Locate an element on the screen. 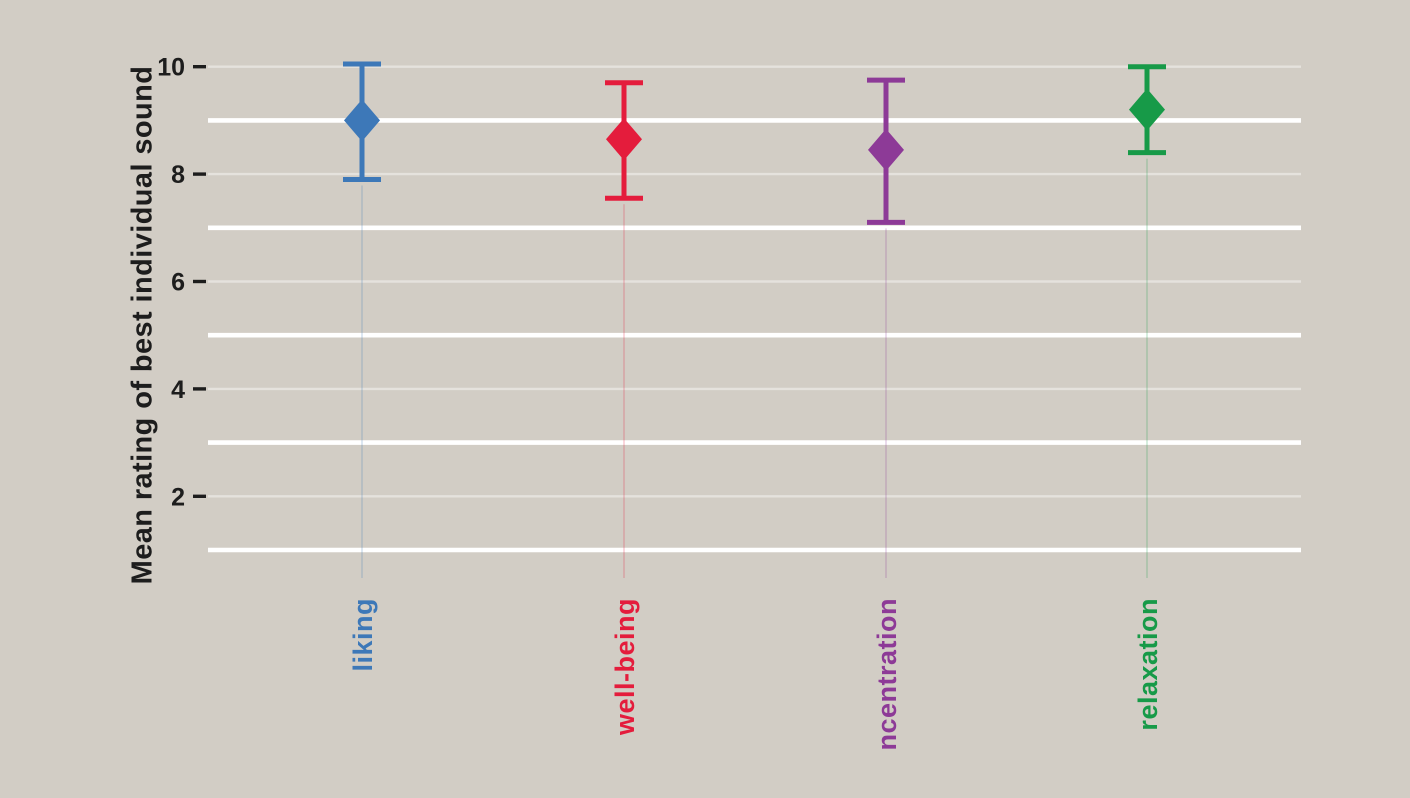 This screenshot has height=798, width=1410. category-label: relaxation is located at coordinates (1148, 664).